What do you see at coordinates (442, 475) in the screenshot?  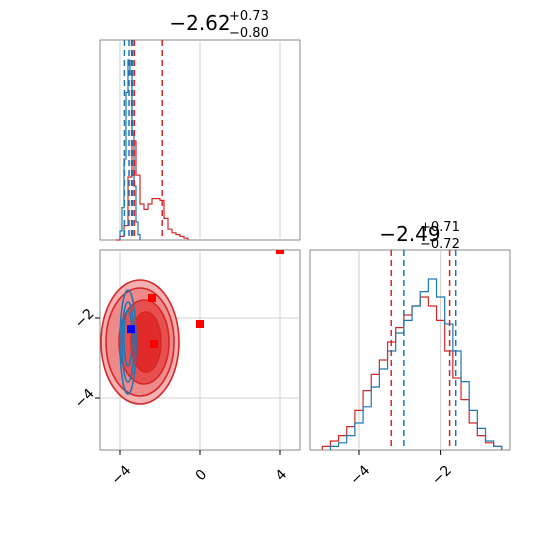 I see `panel-d-xtick-label: −2` at bounding box center [442, 475].